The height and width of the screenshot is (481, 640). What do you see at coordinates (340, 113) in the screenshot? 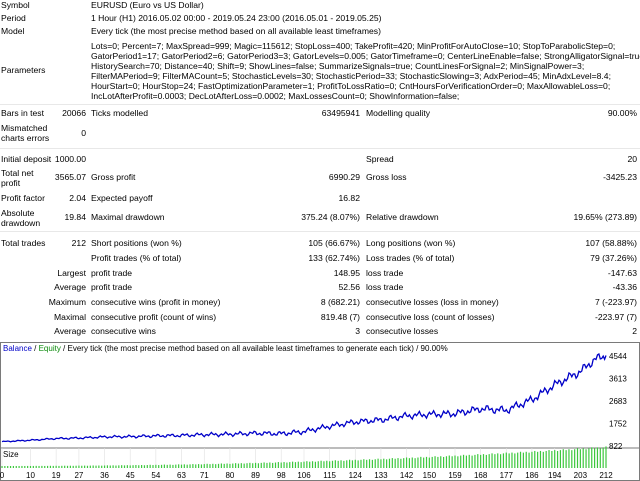
I see `ticks-modelled-value: 63495941` at bounding box center [340, 113].